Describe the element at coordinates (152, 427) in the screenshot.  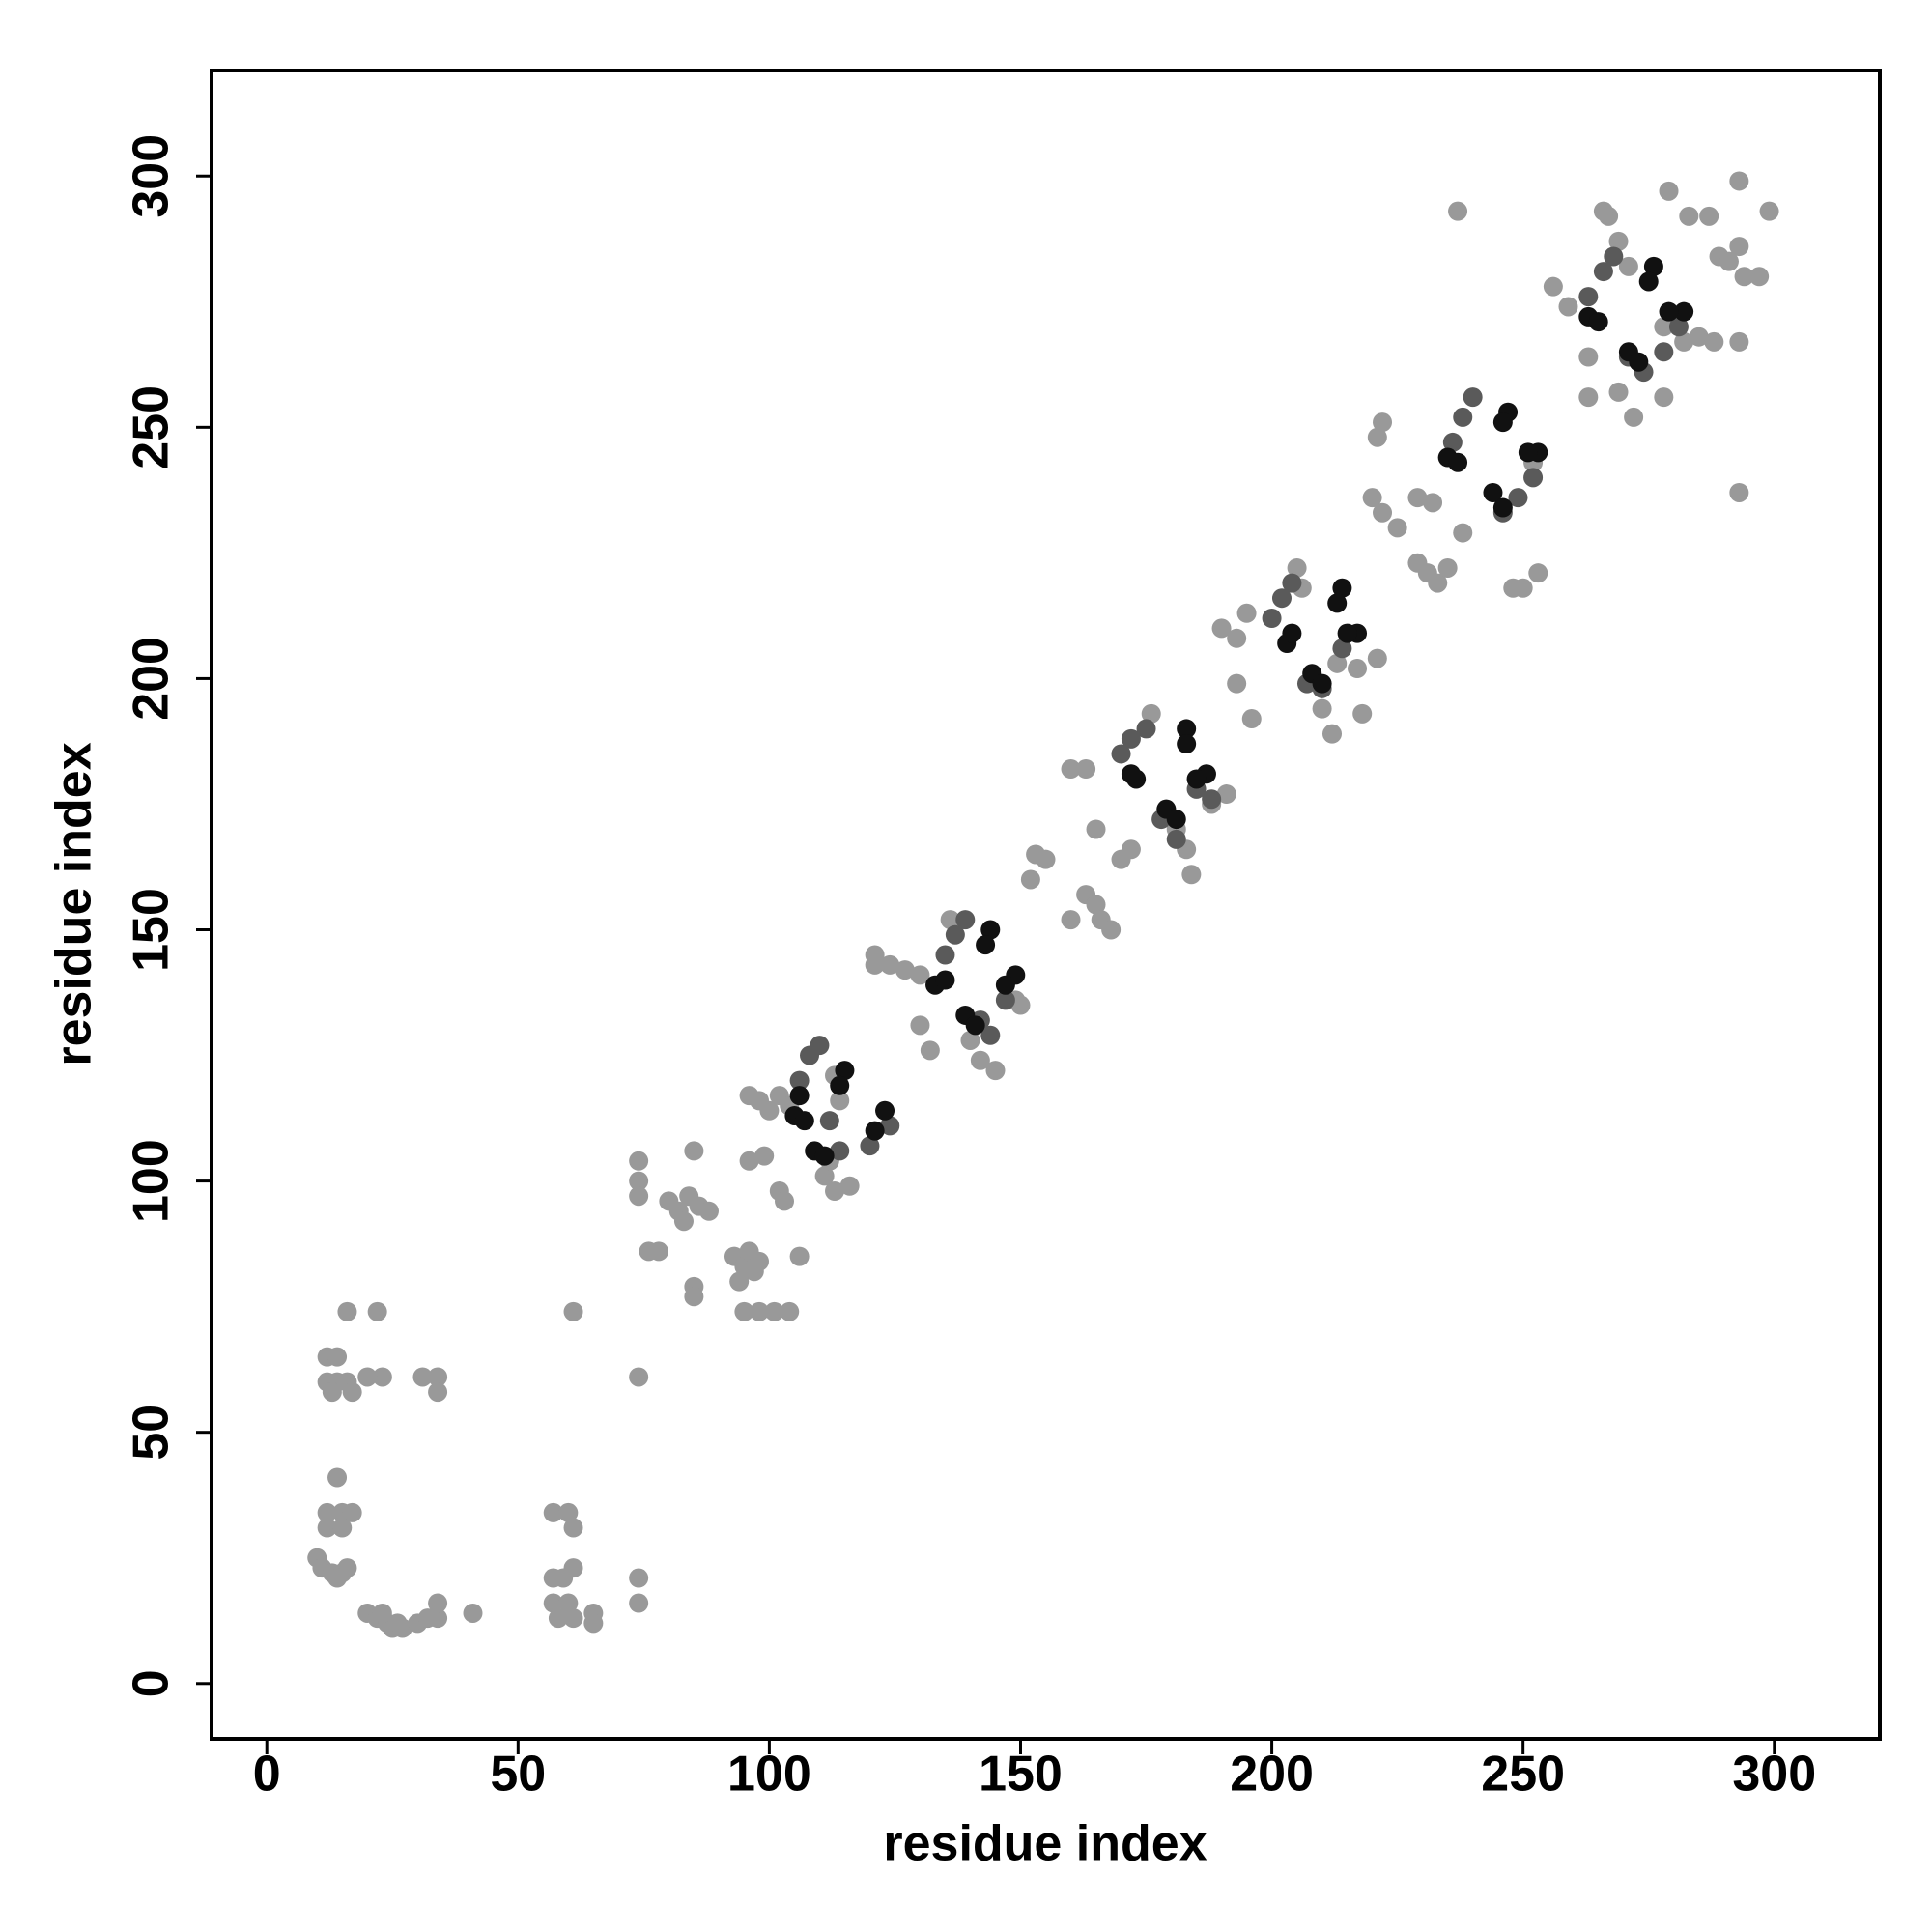
I see `y-tick-label: 250` at that location.